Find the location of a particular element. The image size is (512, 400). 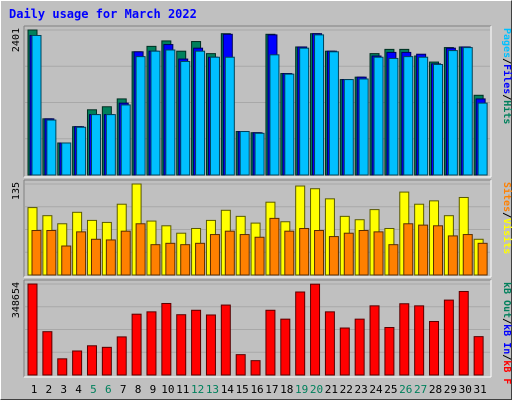

legend-hits: Hits is located at coordinates (506, 112).